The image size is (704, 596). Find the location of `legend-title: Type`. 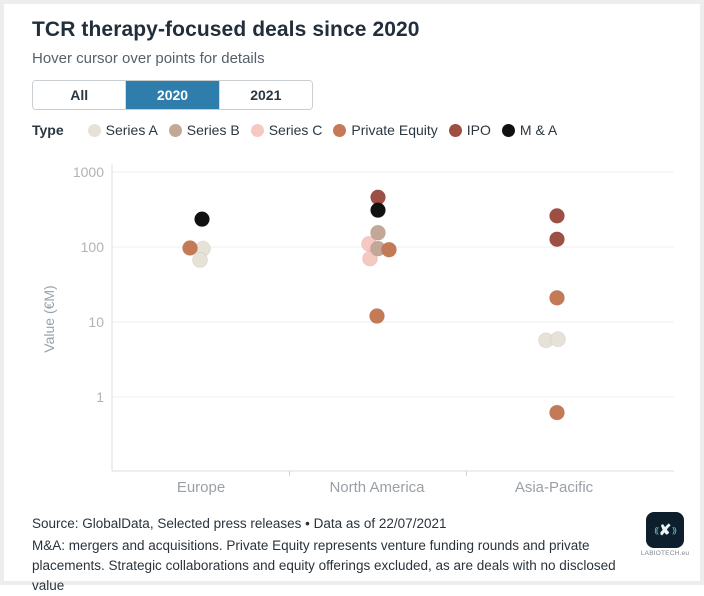

legend-title: Type is located at coordinates (48, 130).